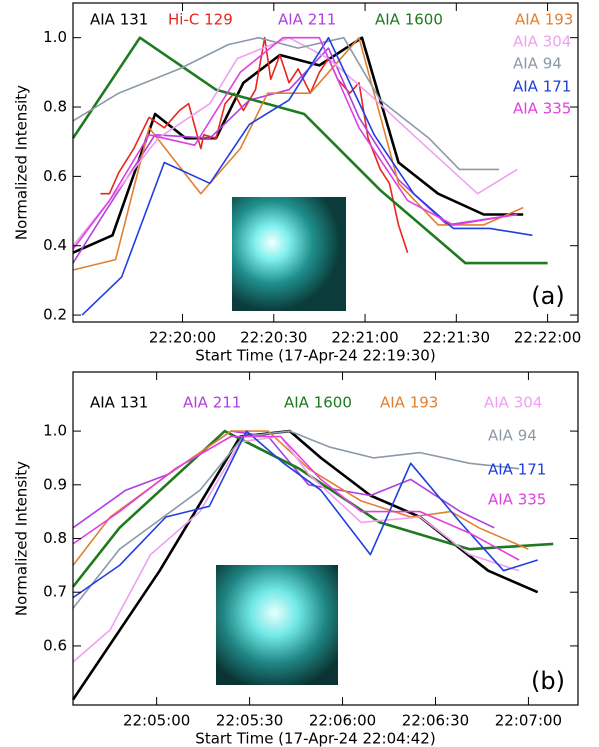 The image size is (599, 747). What do you see at coordinates (156, 721) in the screenshot?
I see `x-tick-label: 22:05:00` at bounding box center [156, 721].